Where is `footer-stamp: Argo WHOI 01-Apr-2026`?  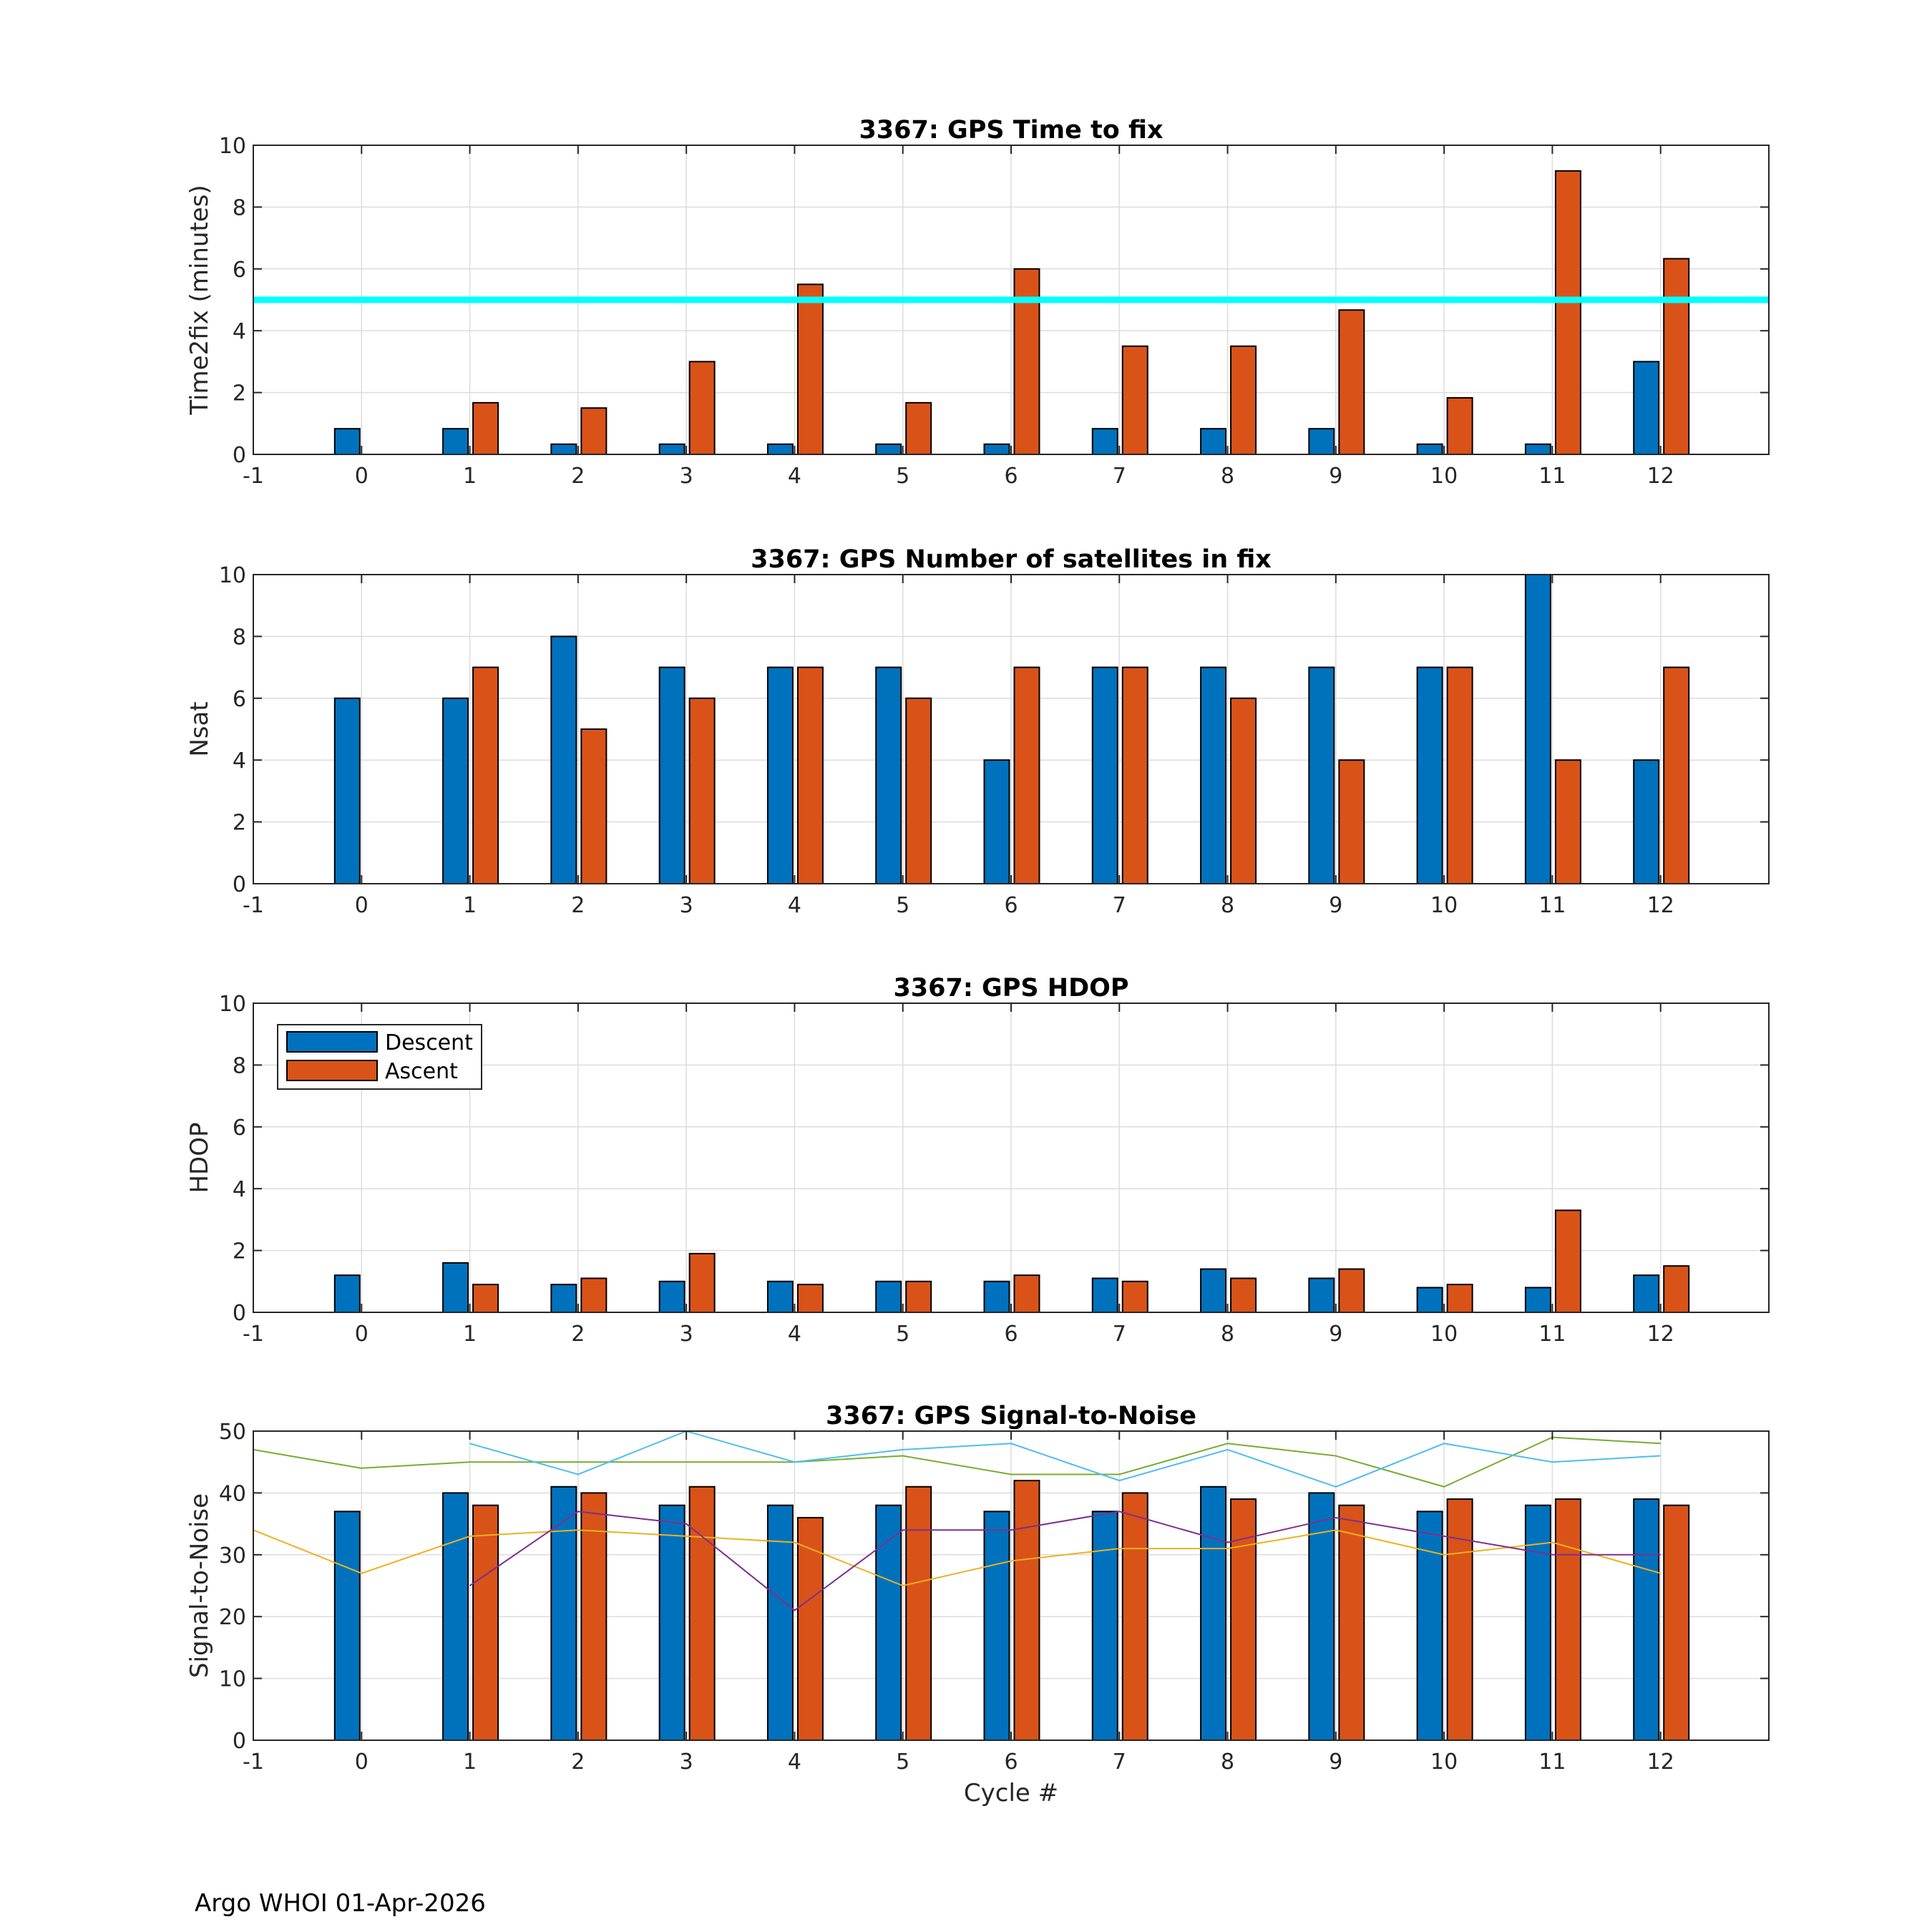 footer-stamp: Argo WHOI 01-Apr-2026 is located at coordinates (340, 1903).